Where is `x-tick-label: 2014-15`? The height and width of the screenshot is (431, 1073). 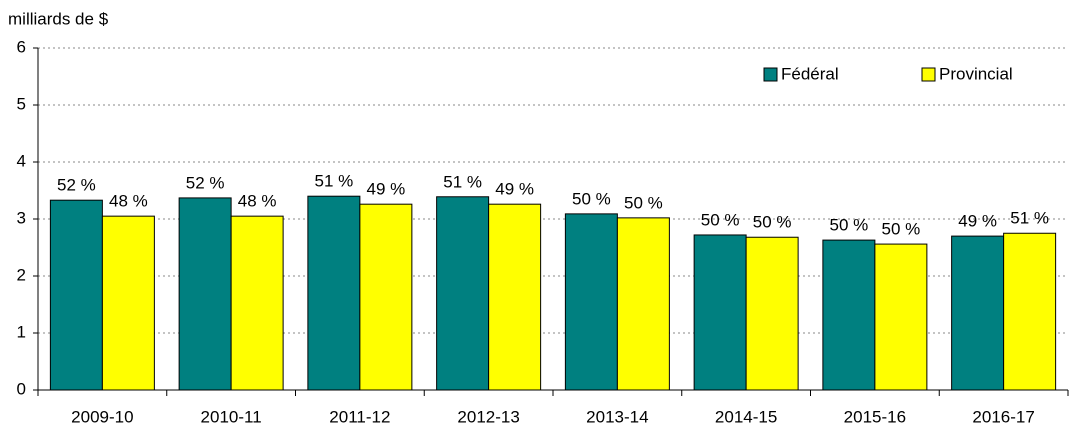 x-tick-label: 2014-15 is located at coordinates (746, 416).